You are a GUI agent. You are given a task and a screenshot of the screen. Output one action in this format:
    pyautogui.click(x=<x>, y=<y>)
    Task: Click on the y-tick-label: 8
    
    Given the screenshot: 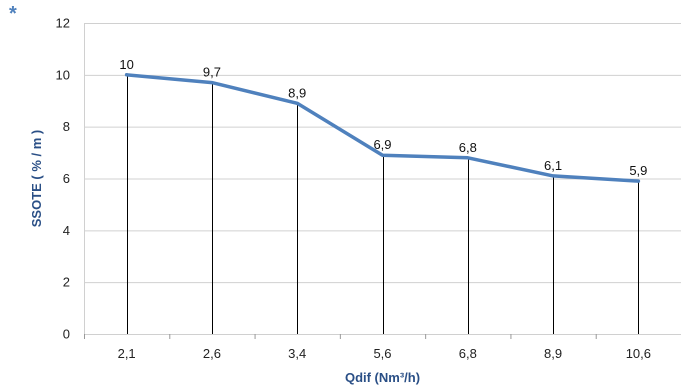 What is the action you would take?
    pyautogui.click(x=66, y=126)
    